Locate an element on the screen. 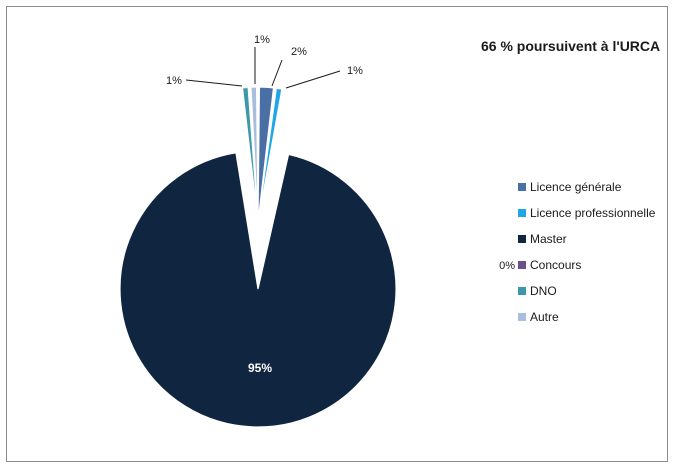 Image resolution: width=674 pixels, height=468 pixels. leader-licence-generale is located at coordinates (277, 73).